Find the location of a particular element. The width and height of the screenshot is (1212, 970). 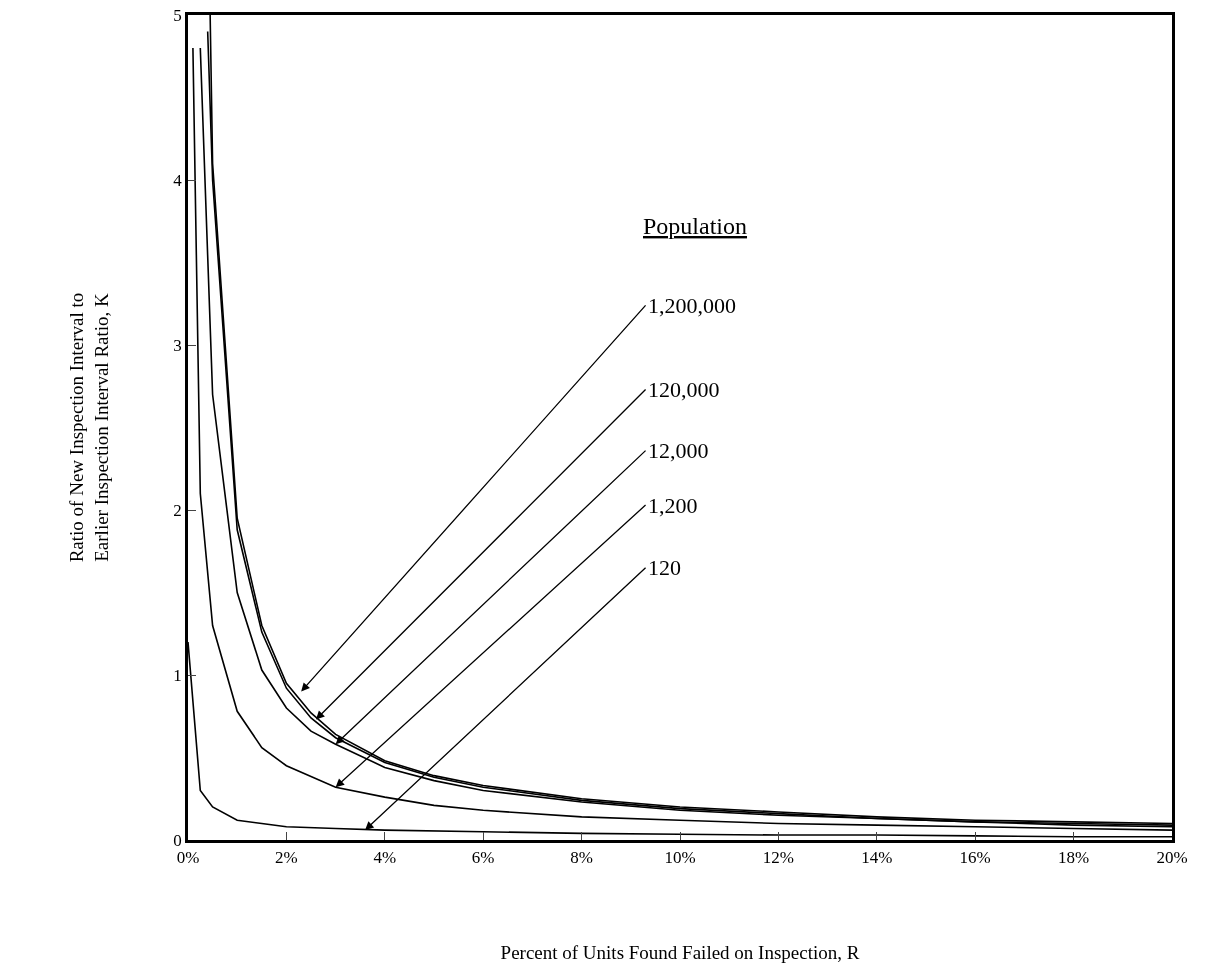

x-axis-title: Percent of Units Found Failed on Inspection, R is located at coordinates (680, 952).